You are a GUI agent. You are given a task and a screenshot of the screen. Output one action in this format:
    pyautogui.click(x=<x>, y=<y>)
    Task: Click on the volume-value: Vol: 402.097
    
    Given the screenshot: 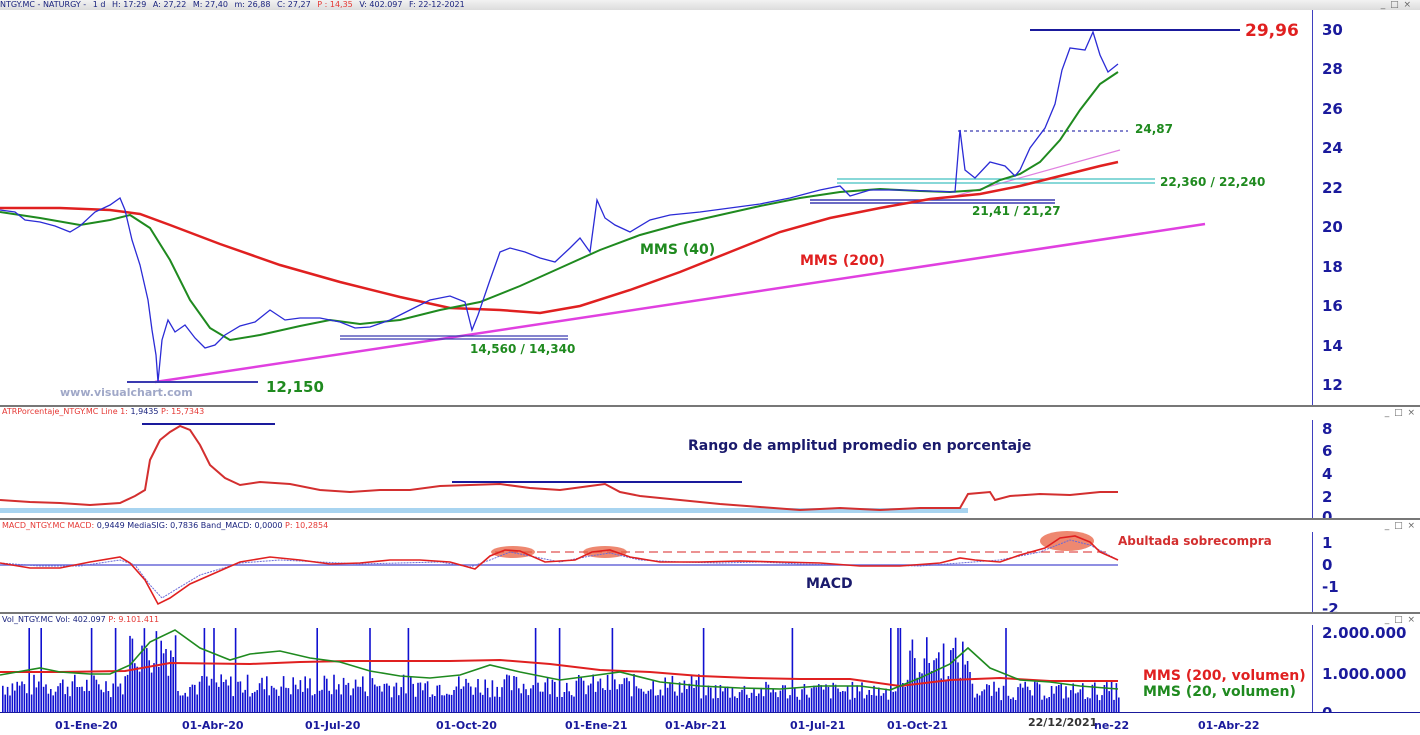 What is the action you would take?
    pyautogui.click(x=80, y=619)
    